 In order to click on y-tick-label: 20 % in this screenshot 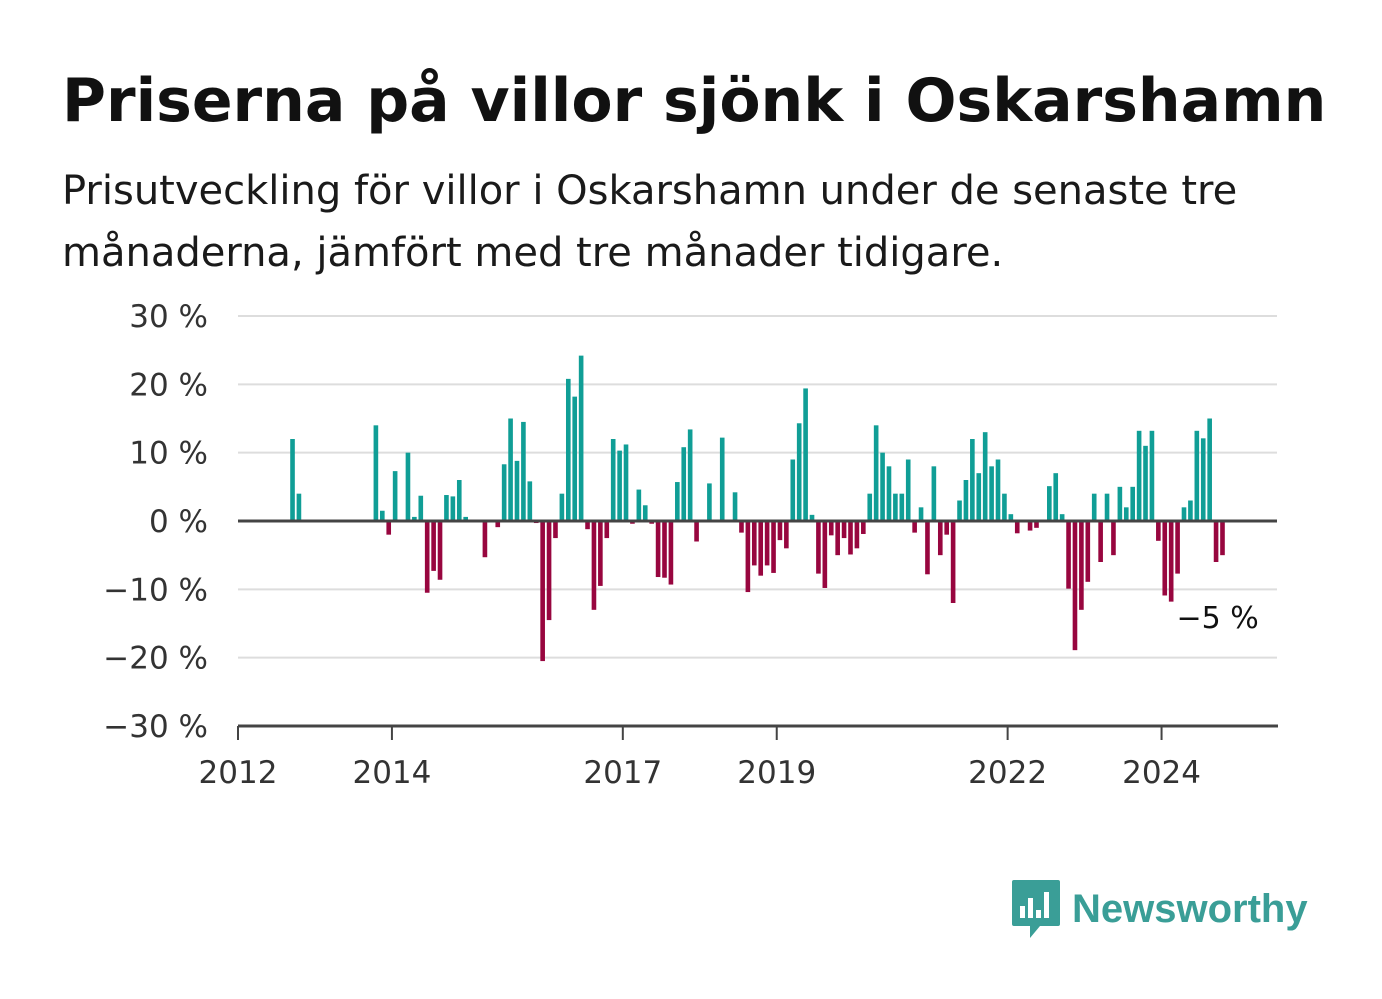, I will do `click(168, 385)`.